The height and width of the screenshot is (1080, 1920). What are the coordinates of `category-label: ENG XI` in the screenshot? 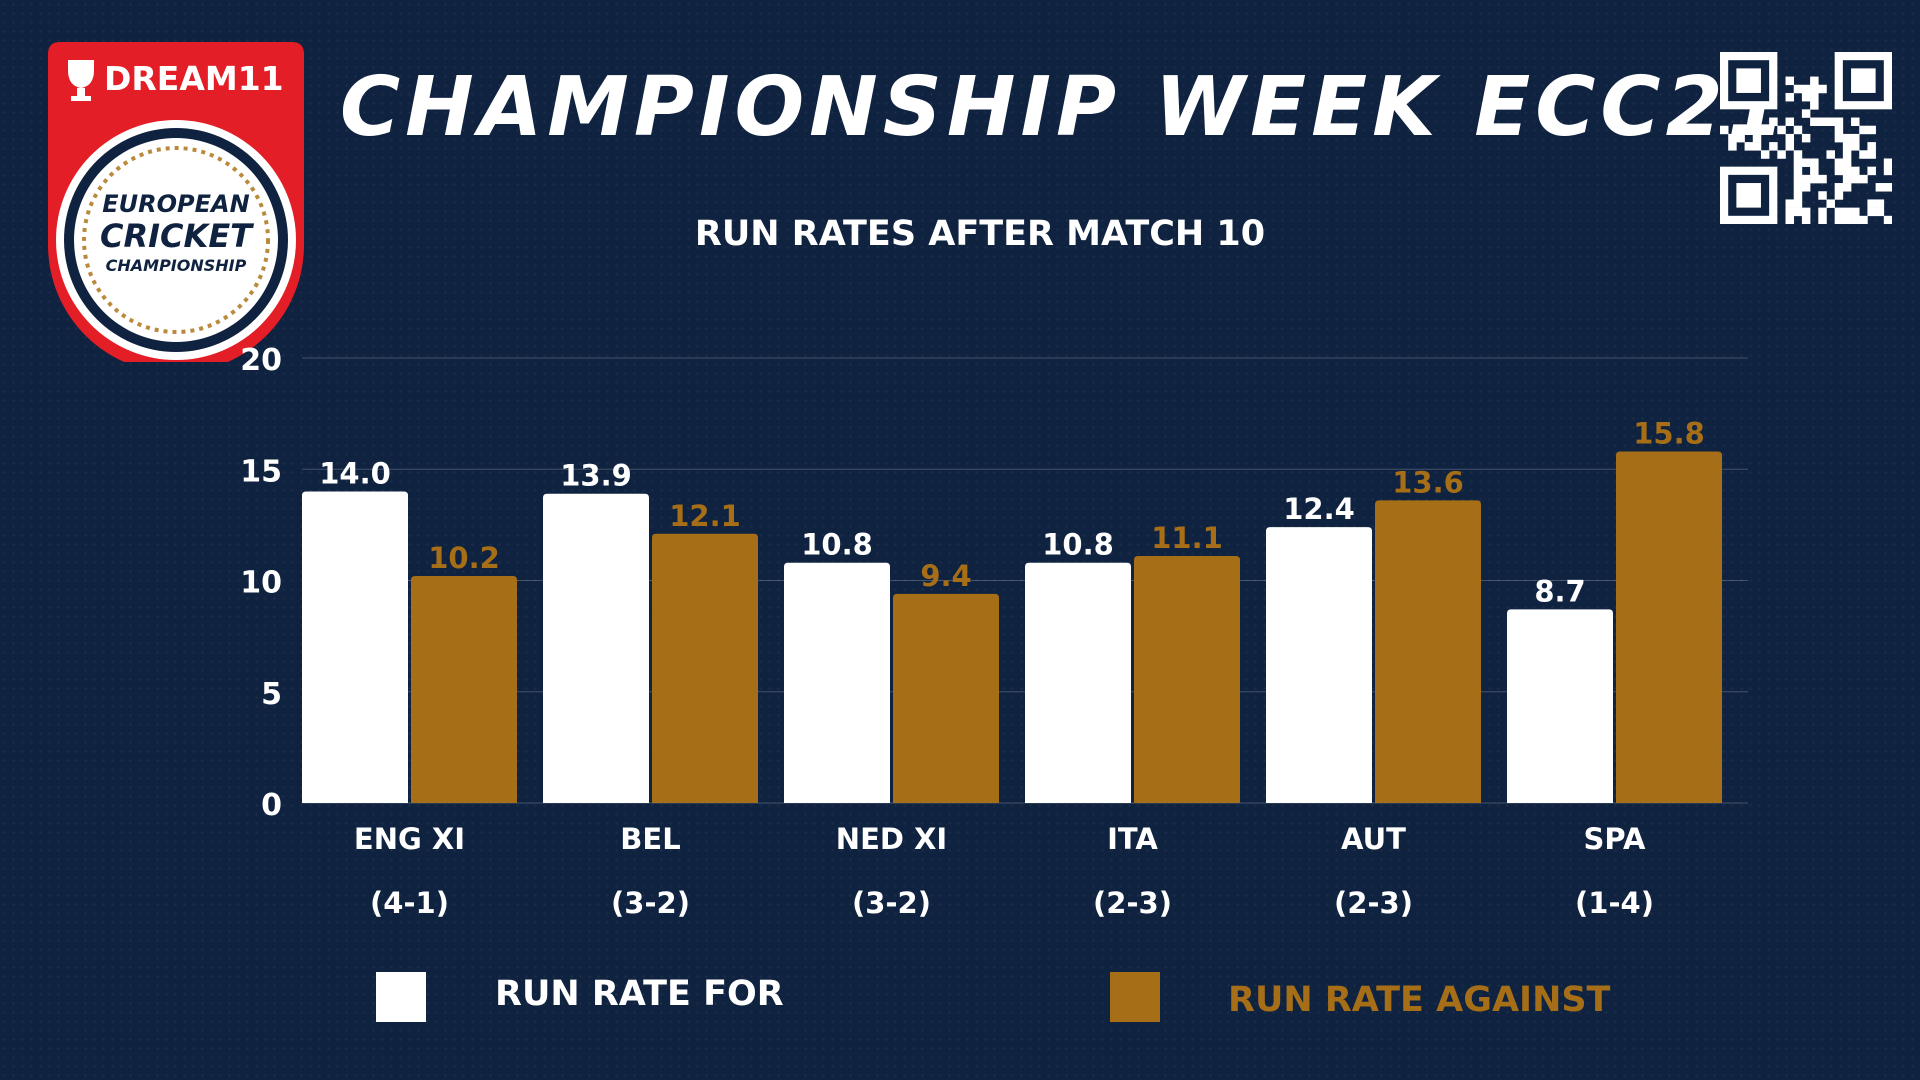 It's located at (409, 839).